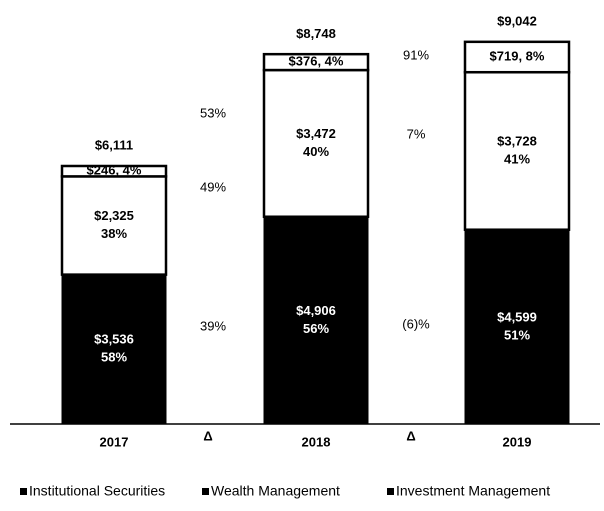 The image size is (604, 511). I want to click on value-label: $2,325, so click(114, 215).